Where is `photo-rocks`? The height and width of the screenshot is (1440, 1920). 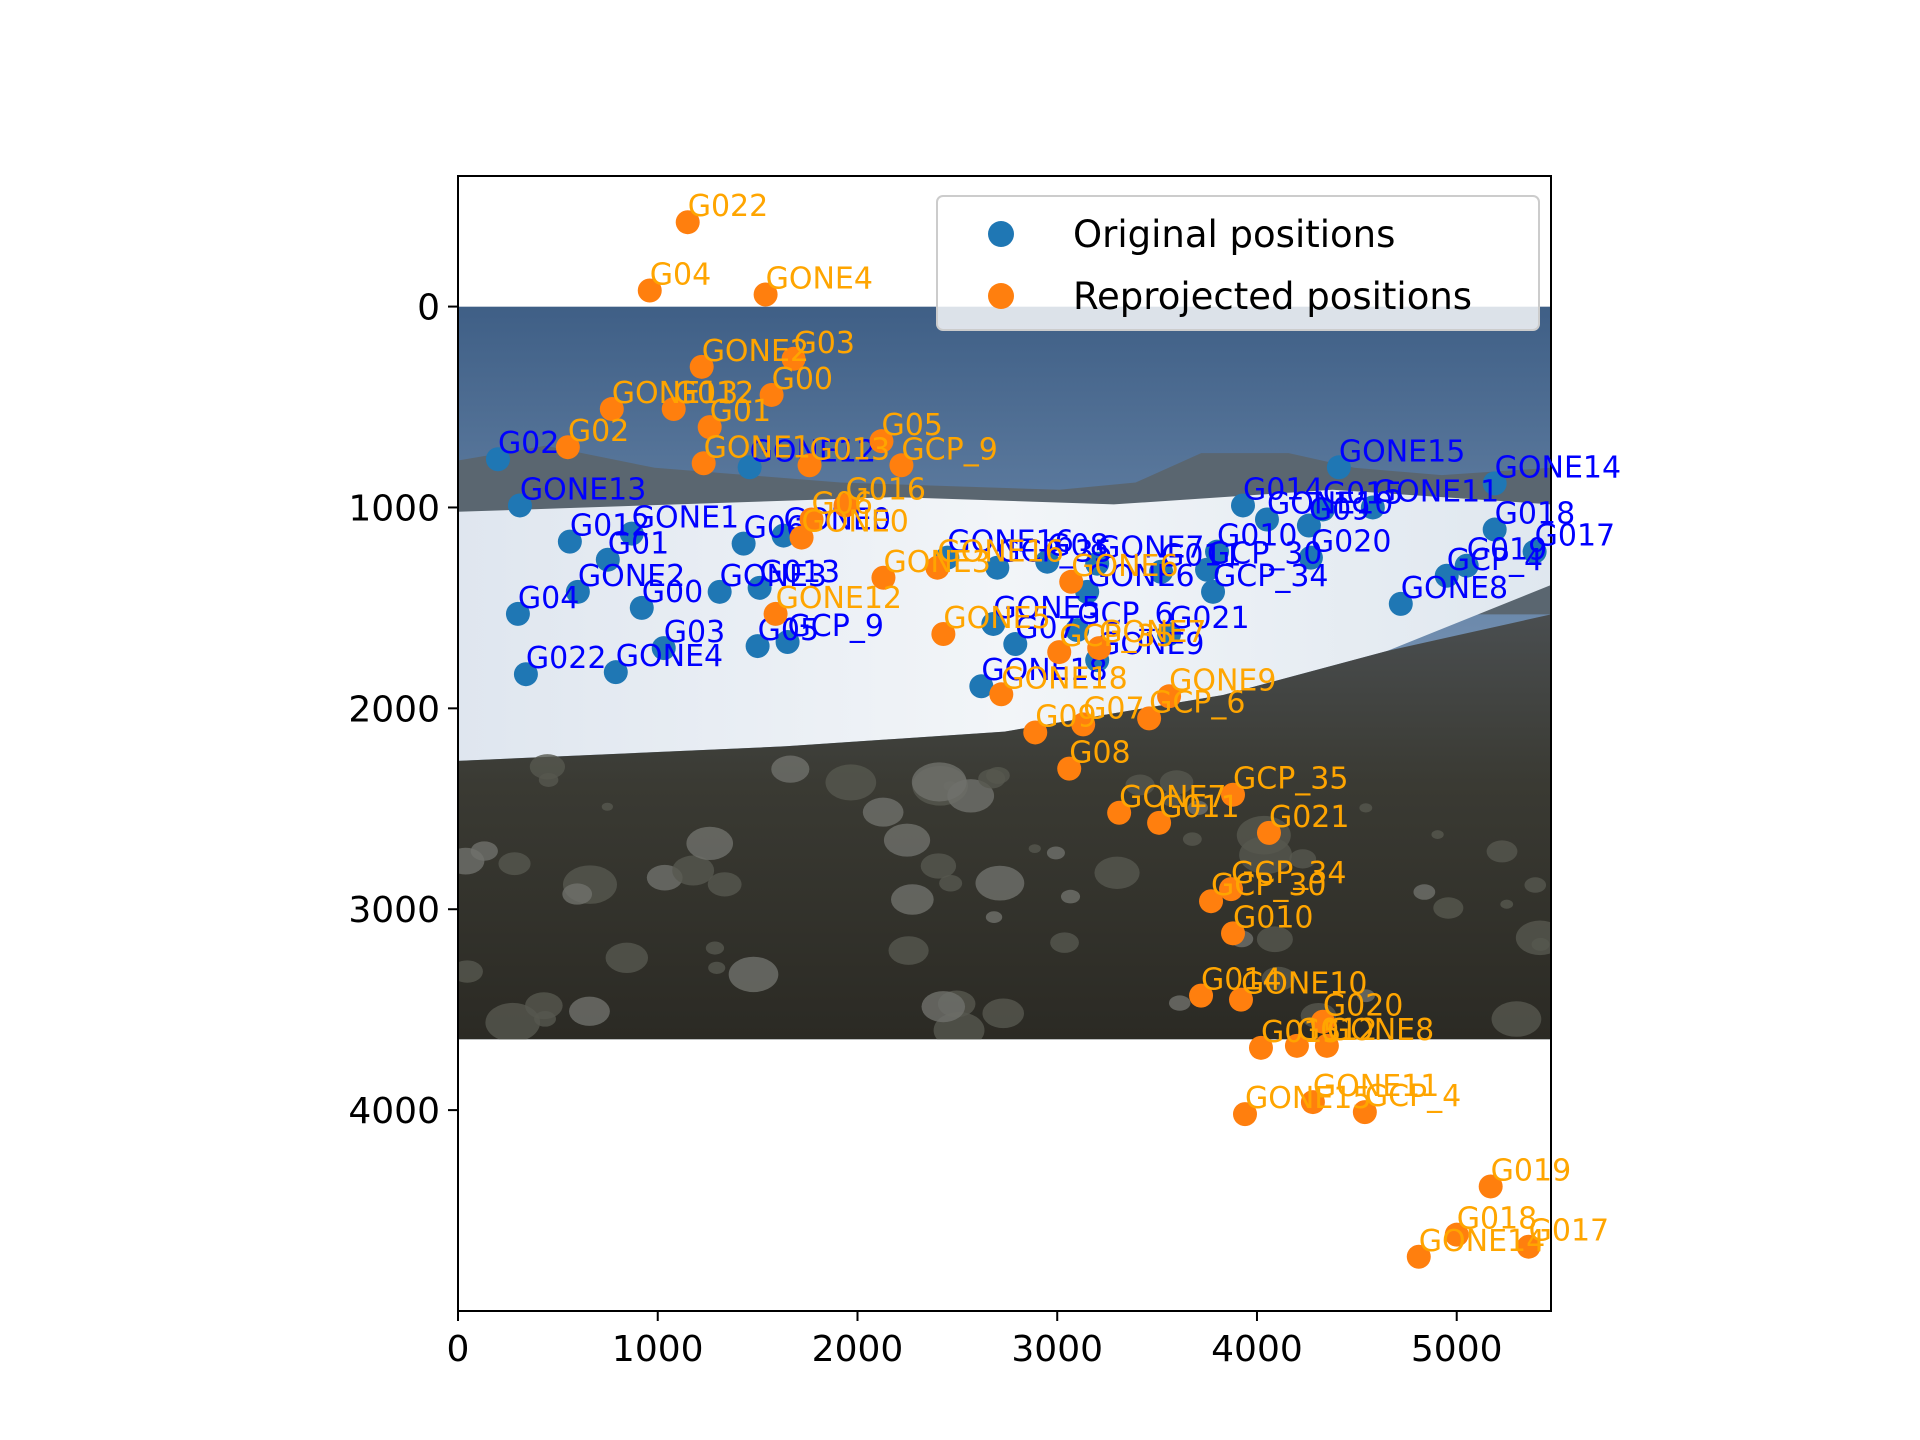
photo-rocks is located at coordinates (1004, 897).